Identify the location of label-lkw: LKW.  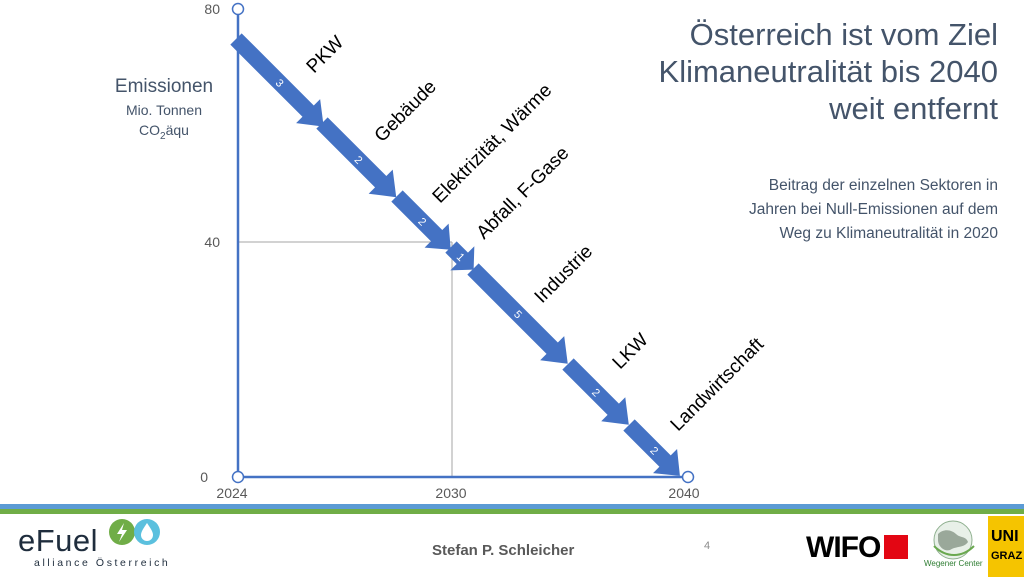
(631, 352).